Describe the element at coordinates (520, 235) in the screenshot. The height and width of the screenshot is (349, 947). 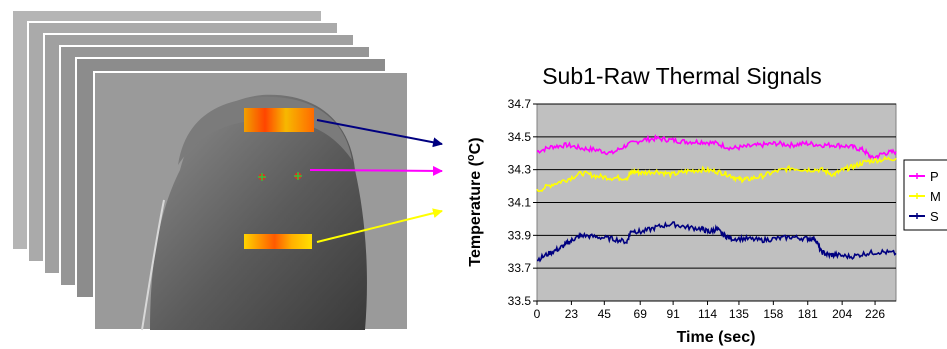
I see `y-tick-label: 33.9` at that location.